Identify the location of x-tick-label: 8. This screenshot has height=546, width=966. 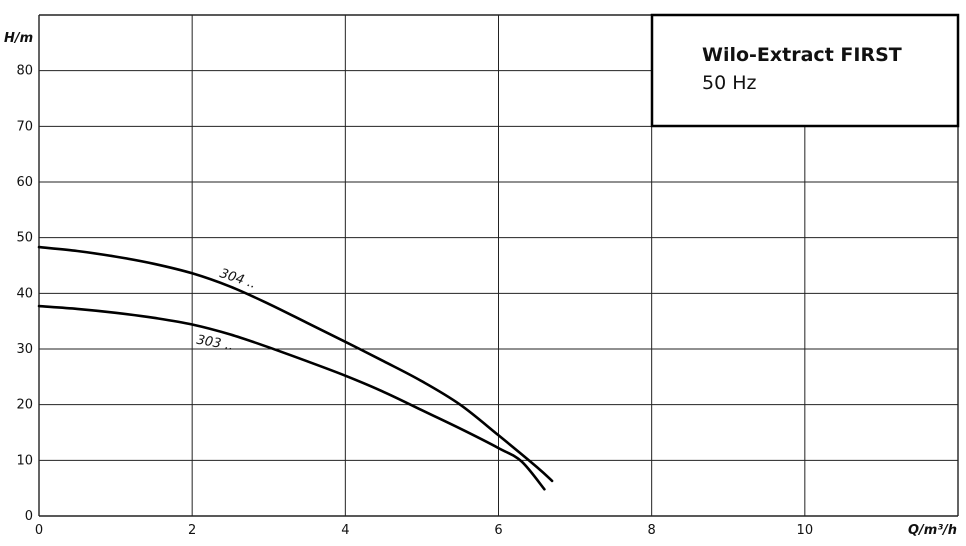
(652, 530).